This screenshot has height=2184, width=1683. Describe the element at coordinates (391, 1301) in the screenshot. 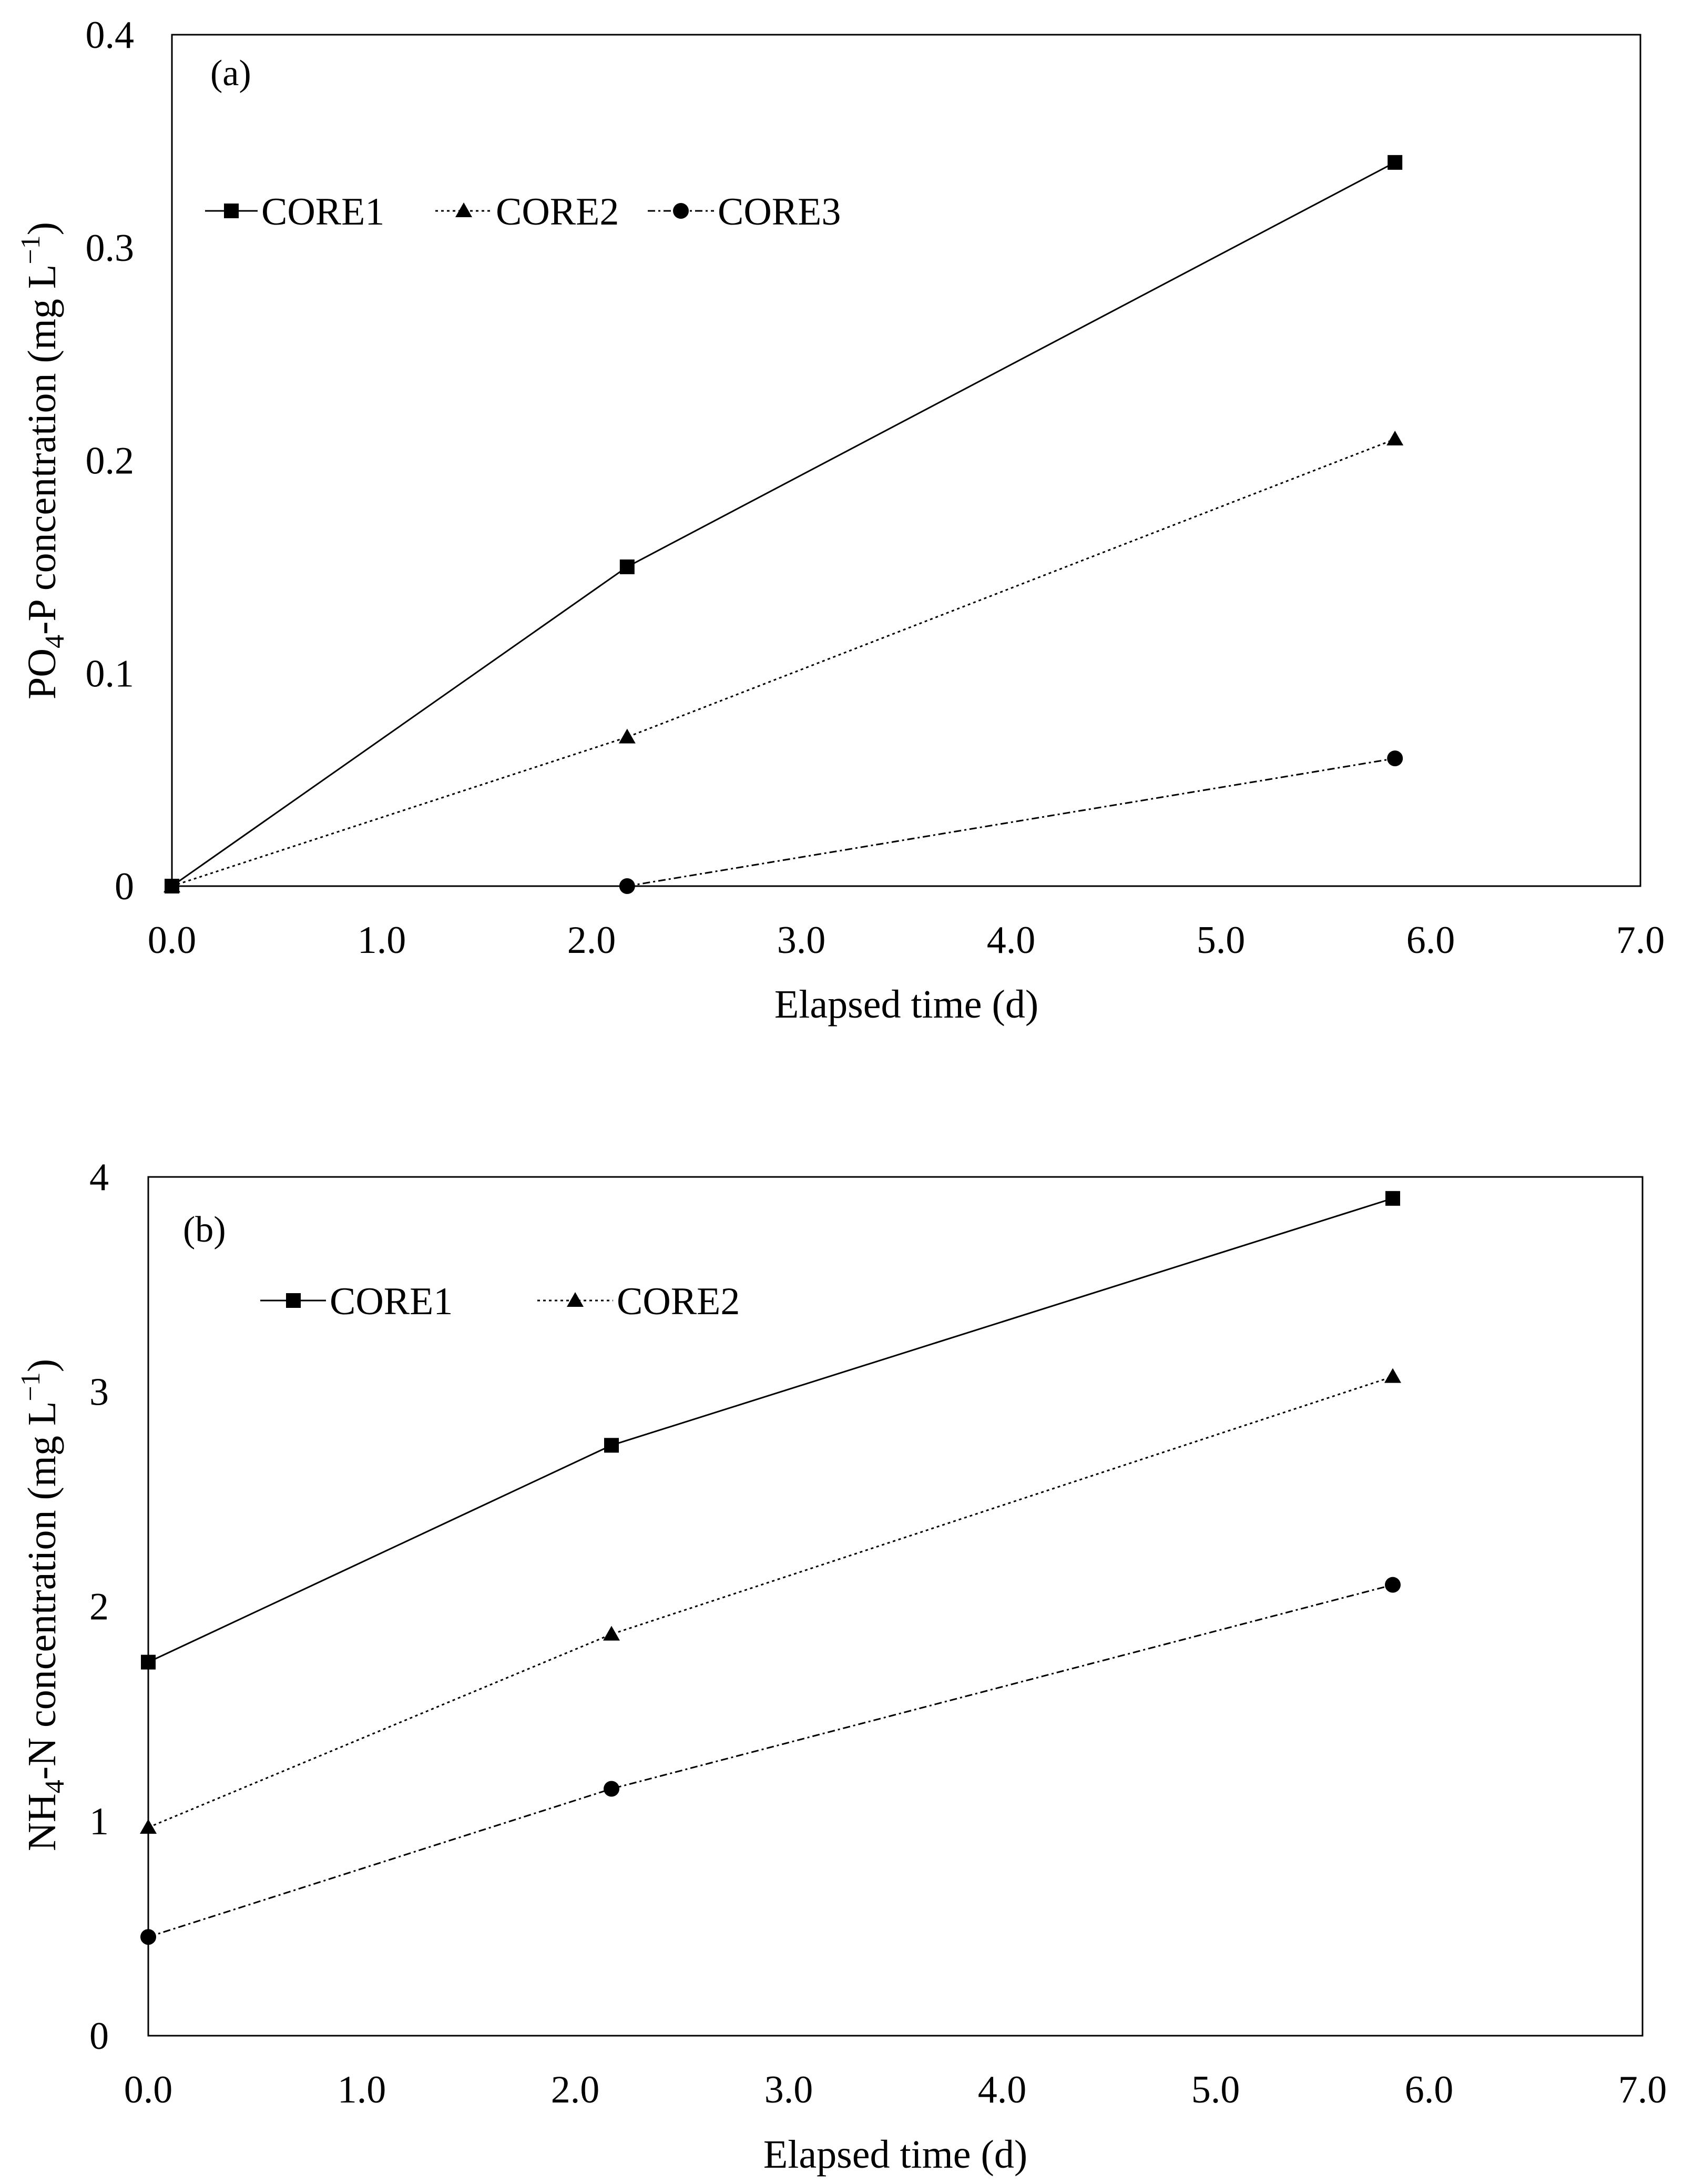

I see `panel-b-legend-label-core1: CORE1` at that location.